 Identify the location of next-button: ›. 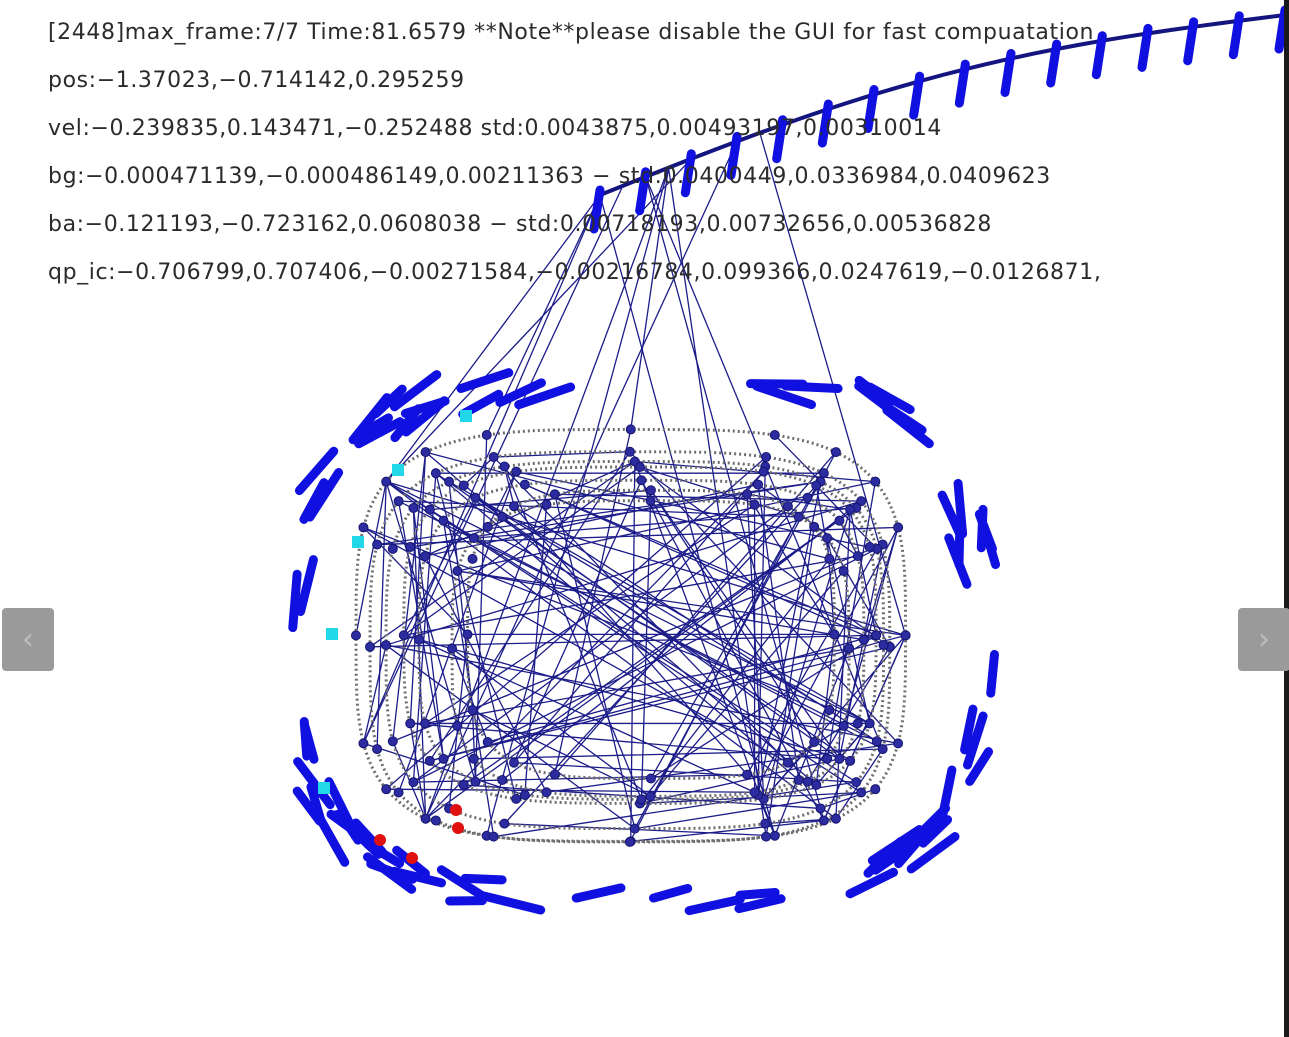
(1263, 639).